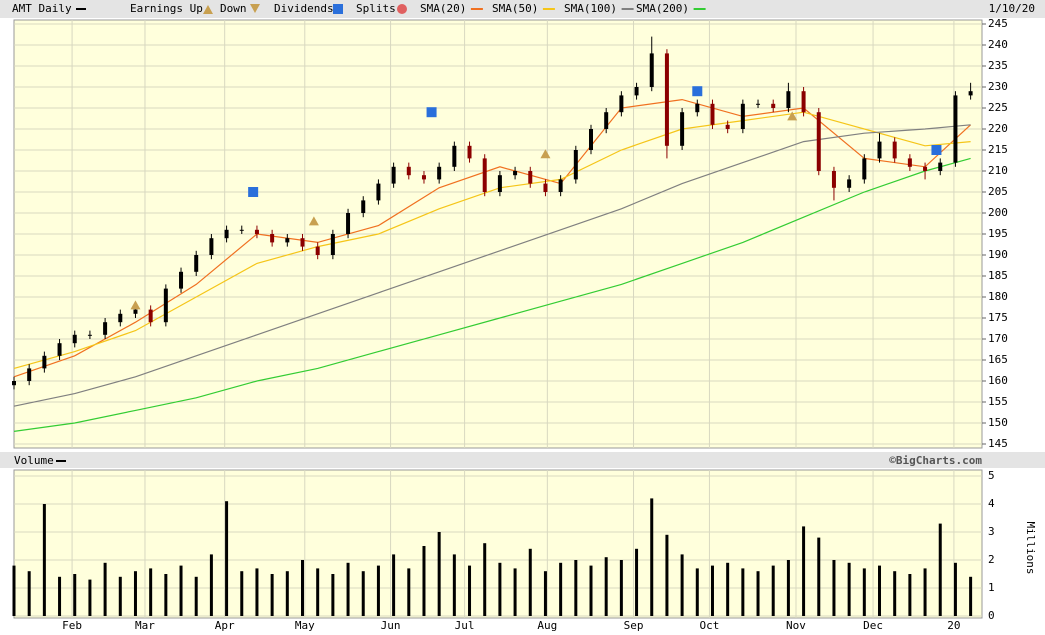 Image resolution: width=1045 pixels, height=635 pixels. I want to click on y-tick-label: 145, so click(998, 443).